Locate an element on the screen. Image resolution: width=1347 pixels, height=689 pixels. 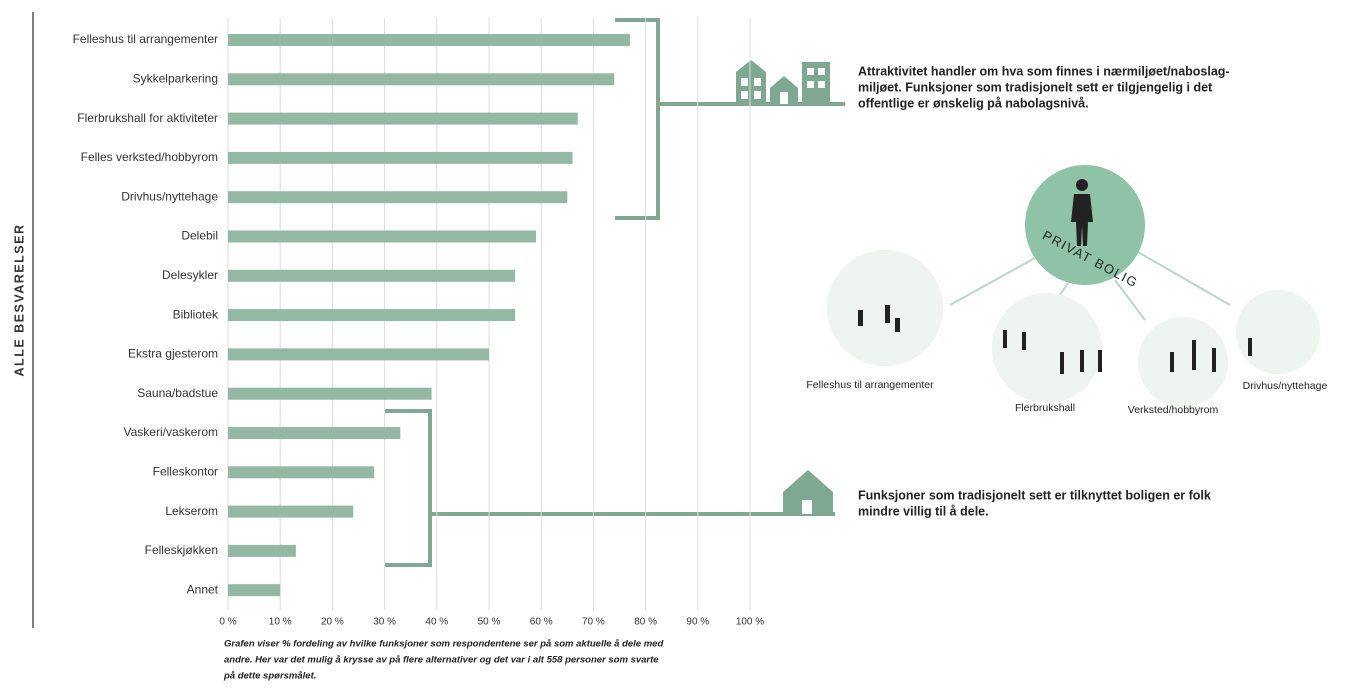
house-icon is located at coordinates (808, 492).